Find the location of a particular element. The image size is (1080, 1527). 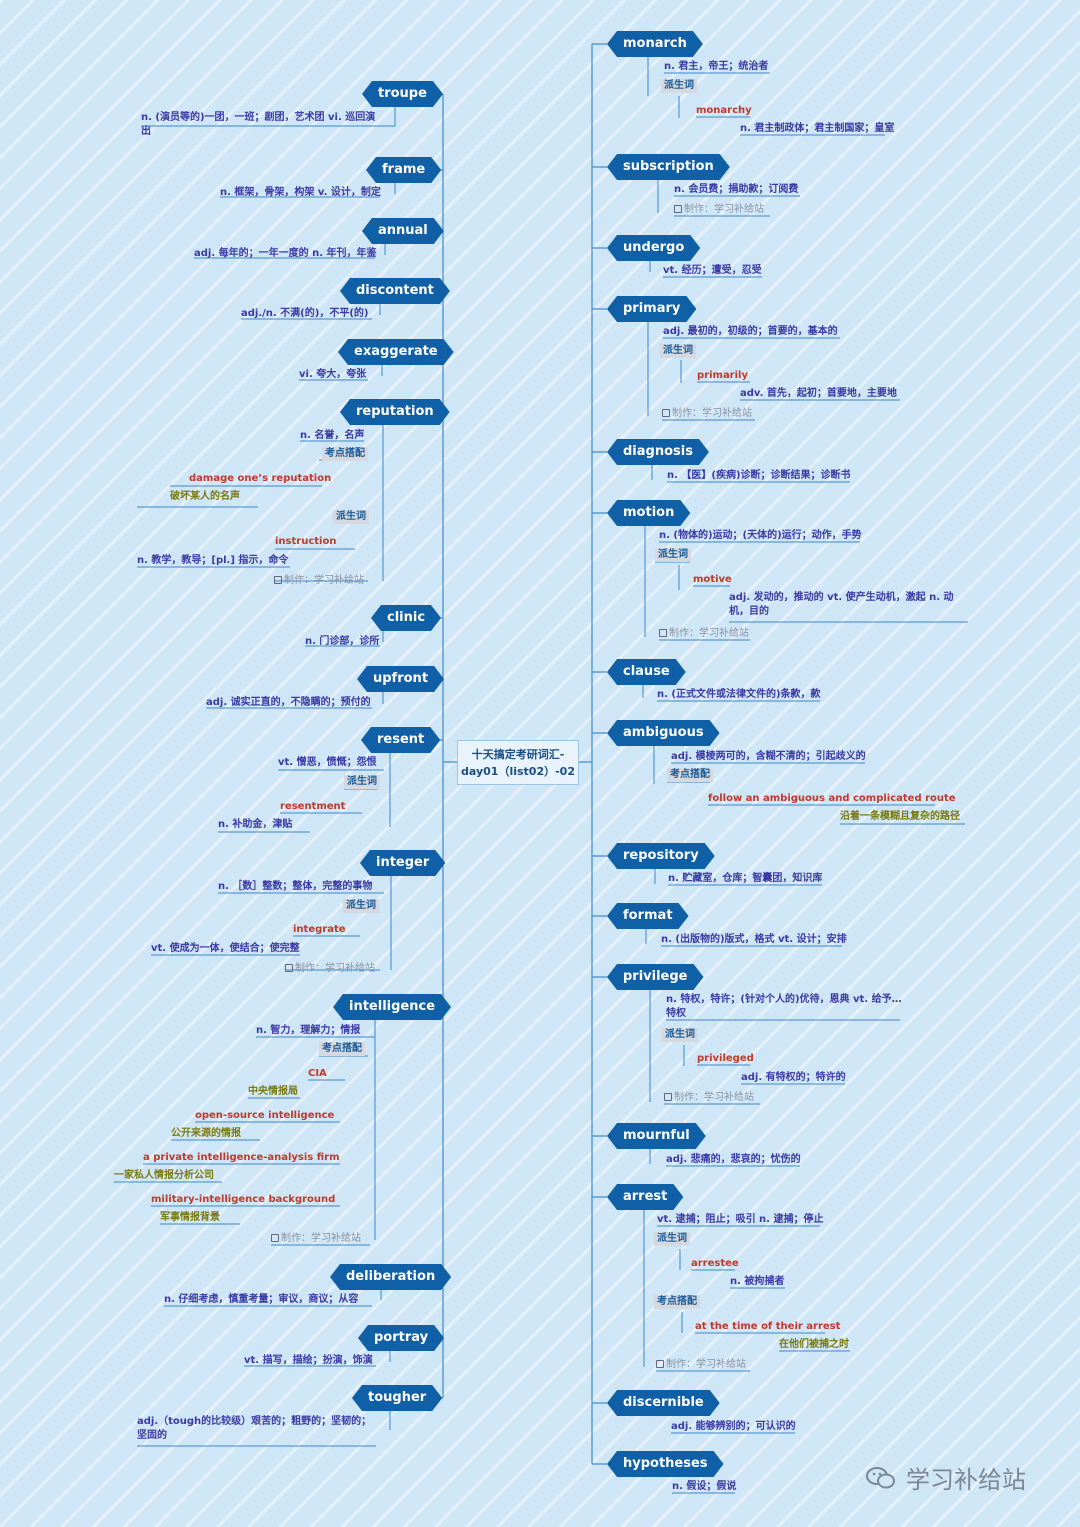

central-topic-line1: 十天搞定考研词汇- is located at coordinates (518, 754).